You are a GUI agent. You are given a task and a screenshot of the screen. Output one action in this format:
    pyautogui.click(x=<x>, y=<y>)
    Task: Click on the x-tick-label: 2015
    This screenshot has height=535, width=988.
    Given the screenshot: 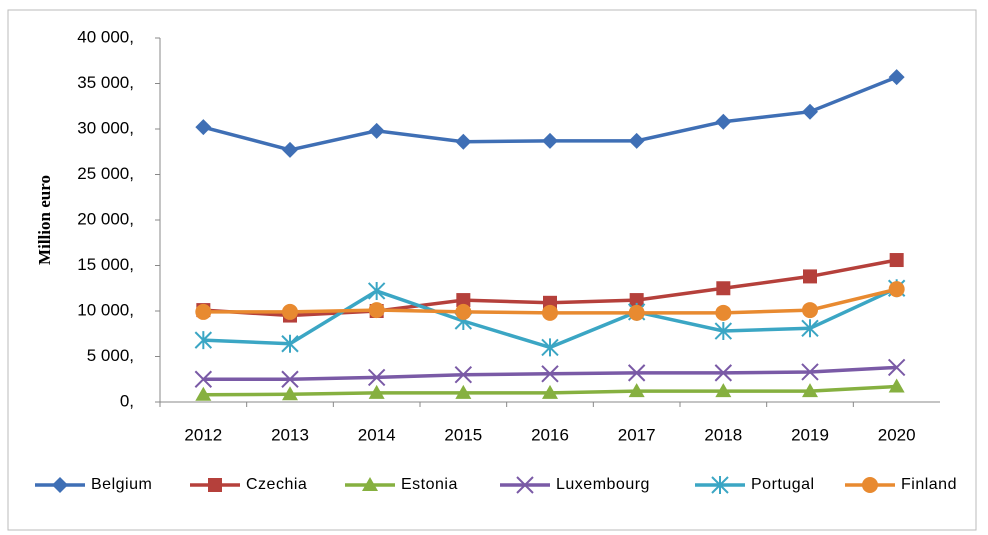 What is the action you would take?
    pyautogui.click(x=463, y=434)
    